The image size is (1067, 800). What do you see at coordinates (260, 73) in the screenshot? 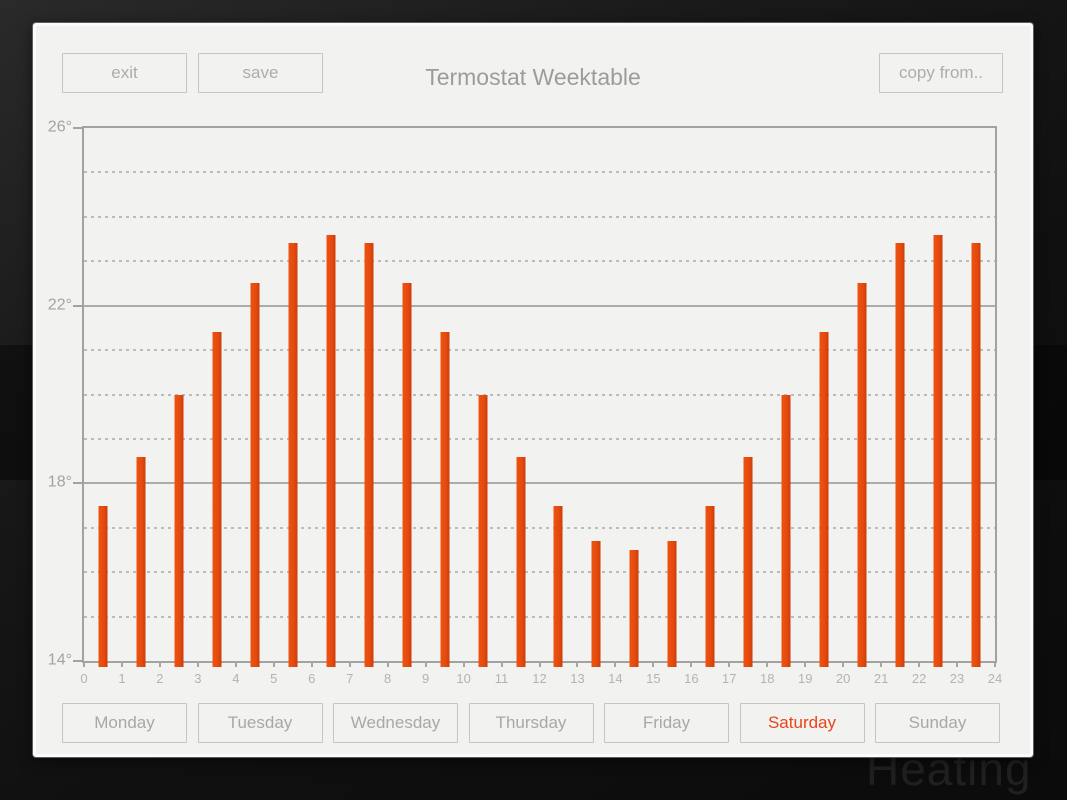
I see `save-button: save` at bounding box center [260, 73].